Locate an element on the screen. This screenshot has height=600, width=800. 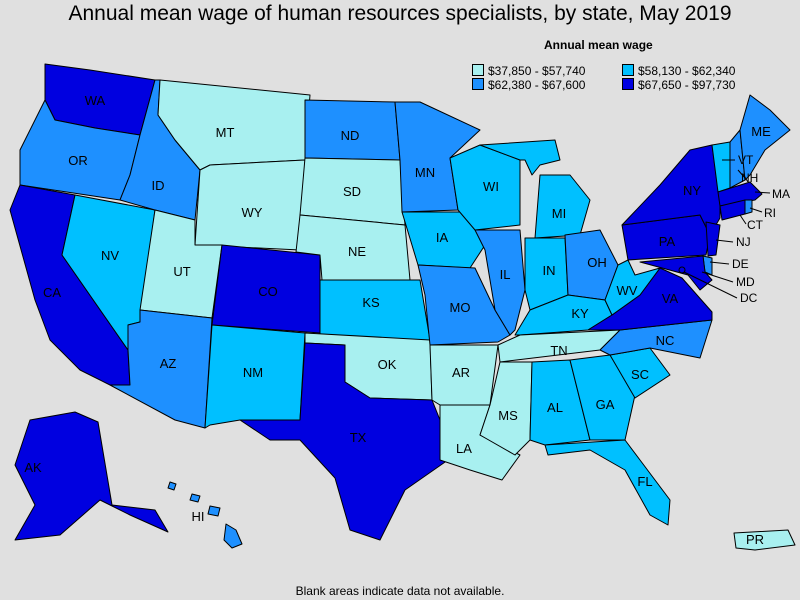
state-label-sc: SC is located at coordinates (640, 374).